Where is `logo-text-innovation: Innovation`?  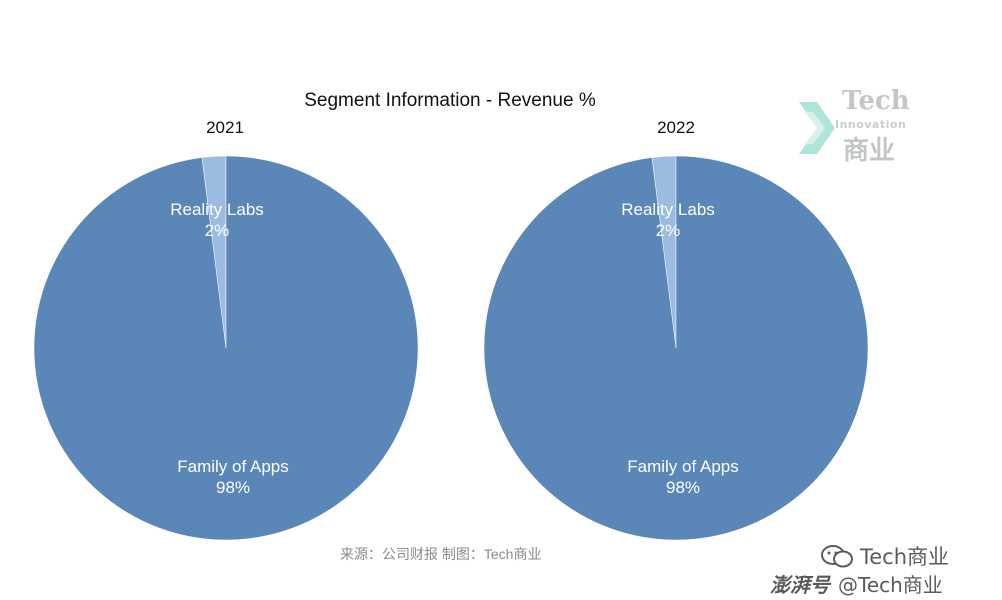 logo-text-innovation: Innovation is located at coordinates (871, 124).